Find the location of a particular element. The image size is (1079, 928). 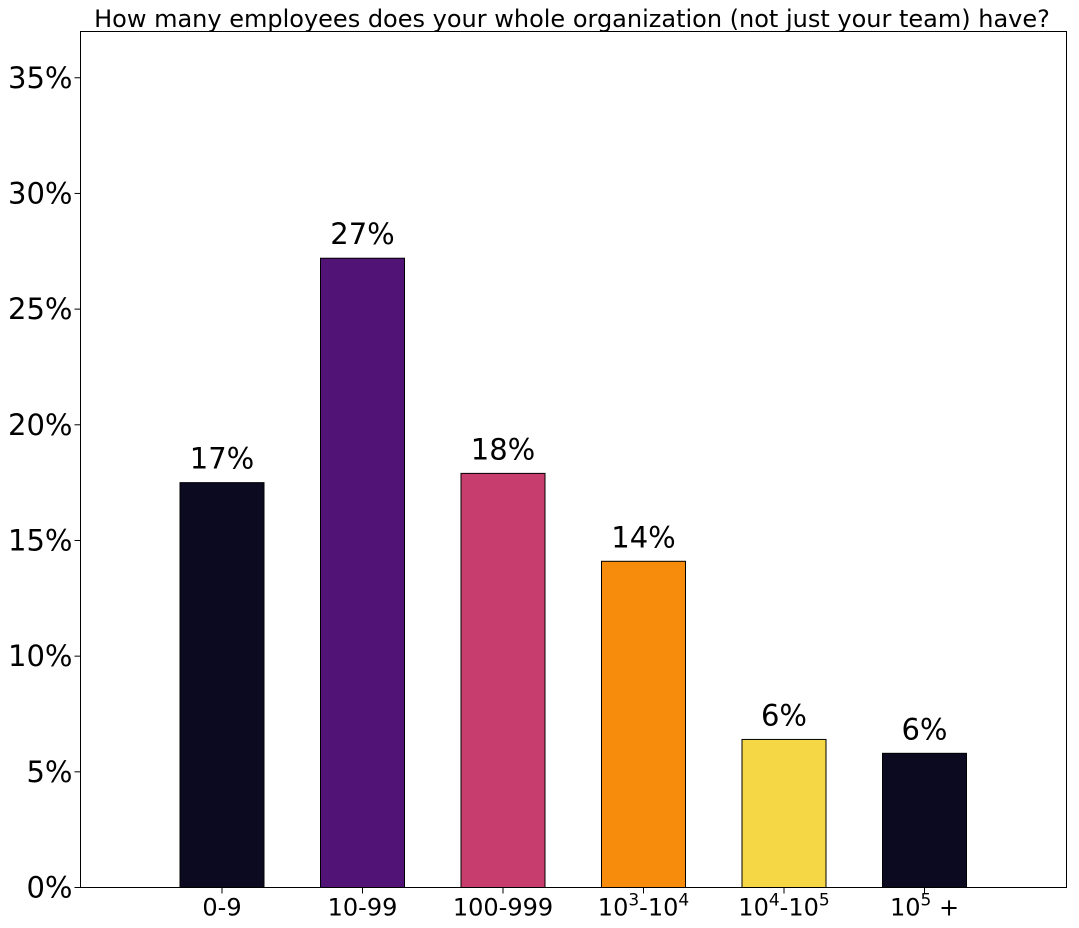

x-tick-label: 10-99 is located at coordinates (363, 908).